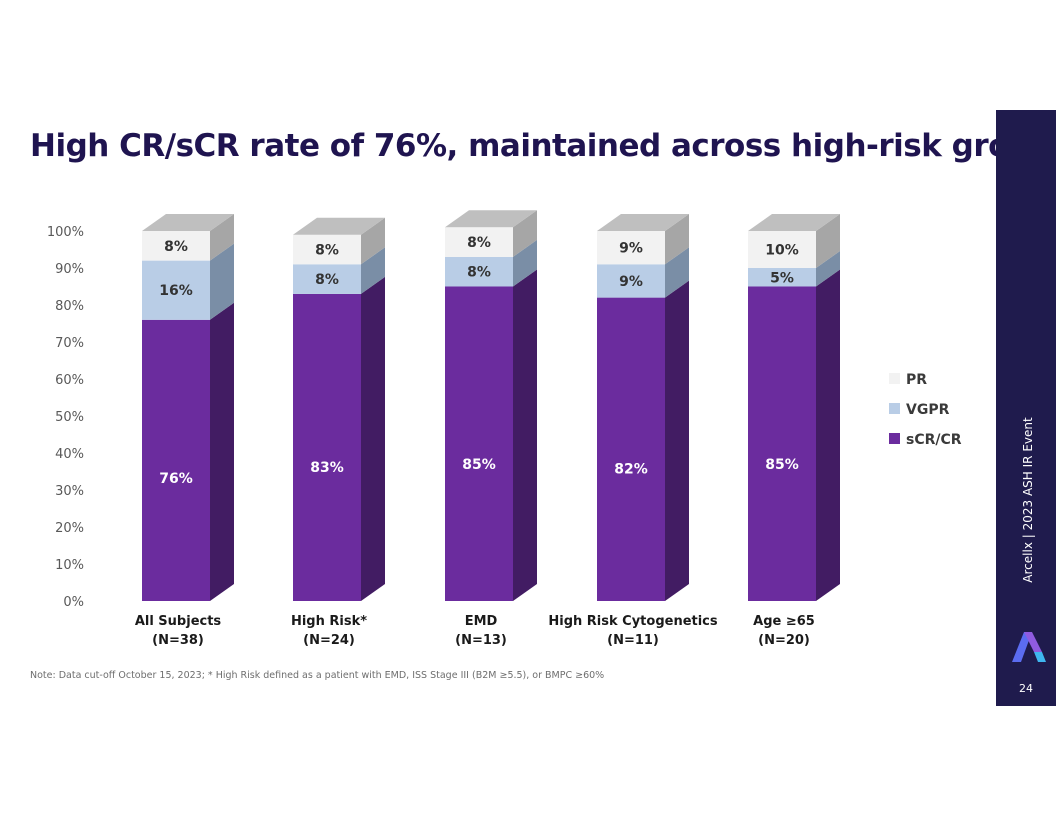 The image size is (1056, 816). What do you see at coordinates (633, 640) in the screenshot?
I see `x-category-n: (N=11)` at bounding box center [633, 640].